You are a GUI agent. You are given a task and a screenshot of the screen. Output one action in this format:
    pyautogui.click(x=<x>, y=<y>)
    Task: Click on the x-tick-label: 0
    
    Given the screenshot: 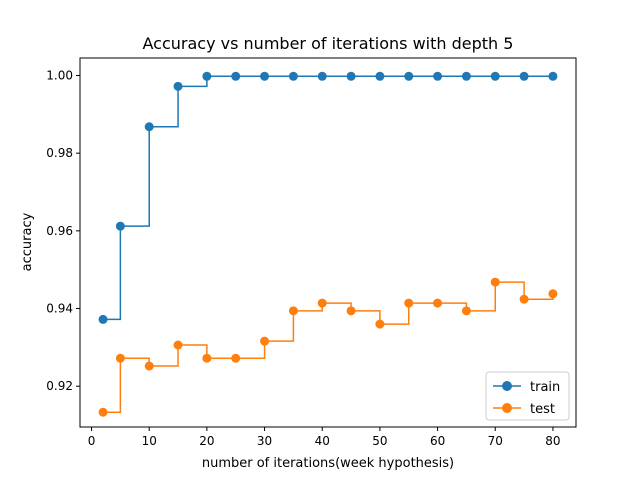 What is the action you would take?
    pyautogui.click(x=92, y=441)
    